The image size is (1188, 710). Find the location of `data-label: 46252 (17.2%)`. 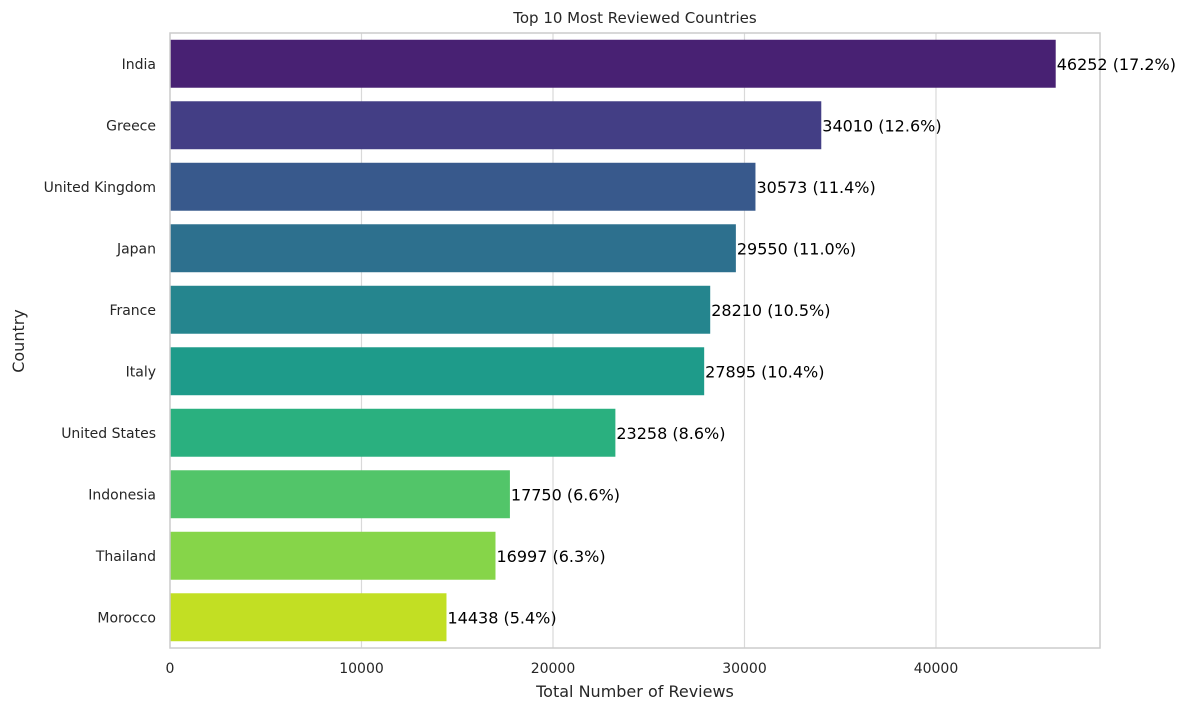

data-label: 46252 (17.2%) is located at coordinates (1116, 64).